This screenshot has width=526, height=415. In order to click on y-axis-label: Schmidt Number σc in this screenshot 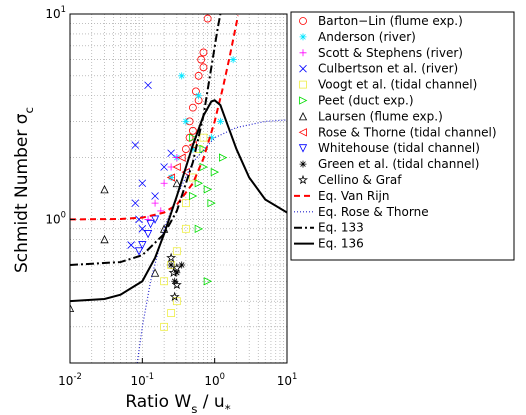, I will do `click(24, 190)`.